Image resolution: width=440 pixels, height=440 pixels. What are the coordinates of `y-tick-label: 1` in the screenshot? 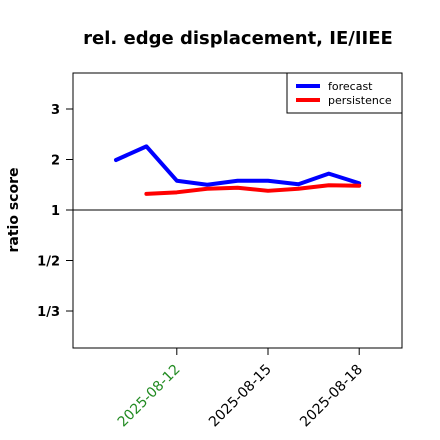 It's located at (55, 211).